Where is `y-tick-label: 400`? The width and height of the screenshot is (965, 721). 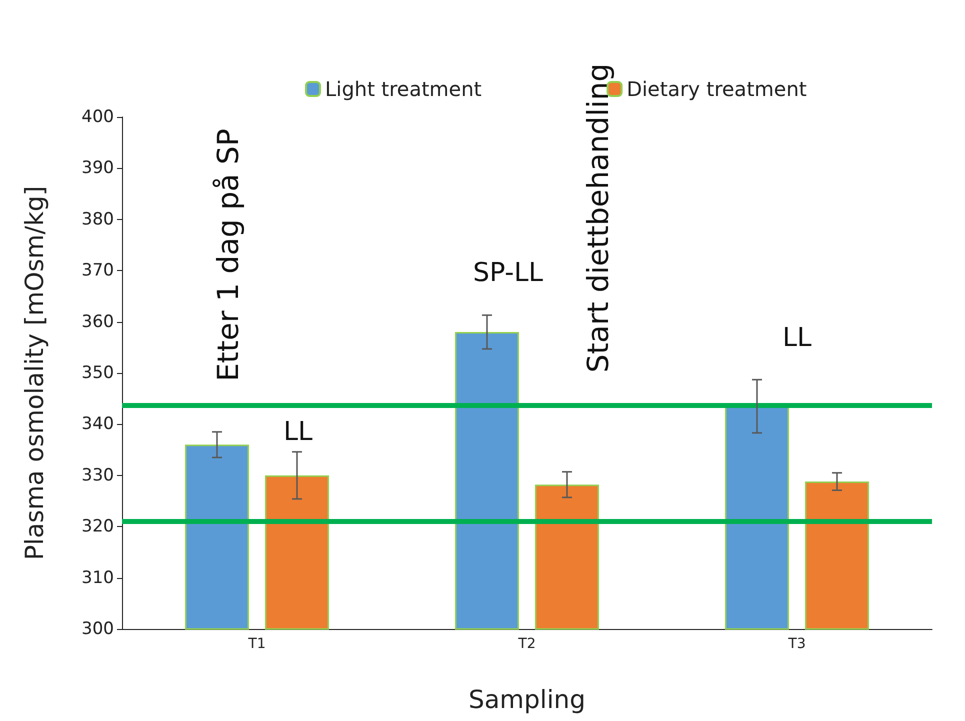
y-tick-label: 400 is located at coordinates (98, 117).